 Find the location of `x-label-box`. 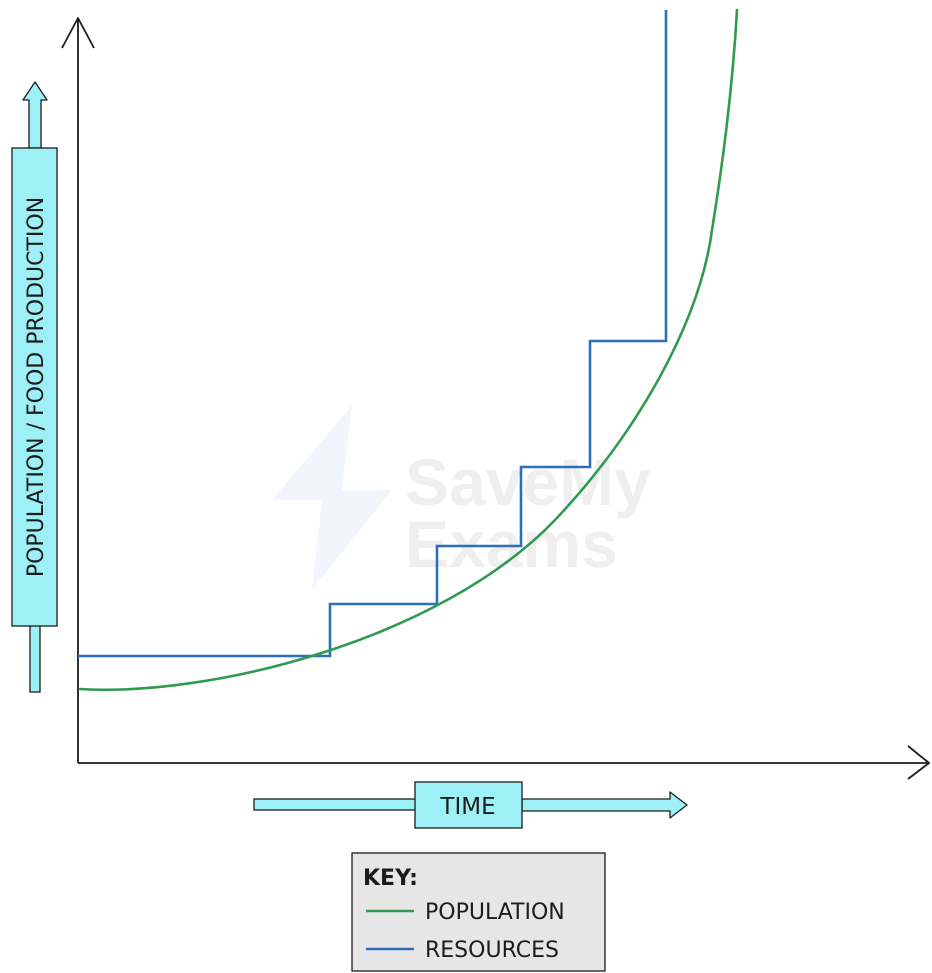

x-label-box is located at coordinates (468, 805).